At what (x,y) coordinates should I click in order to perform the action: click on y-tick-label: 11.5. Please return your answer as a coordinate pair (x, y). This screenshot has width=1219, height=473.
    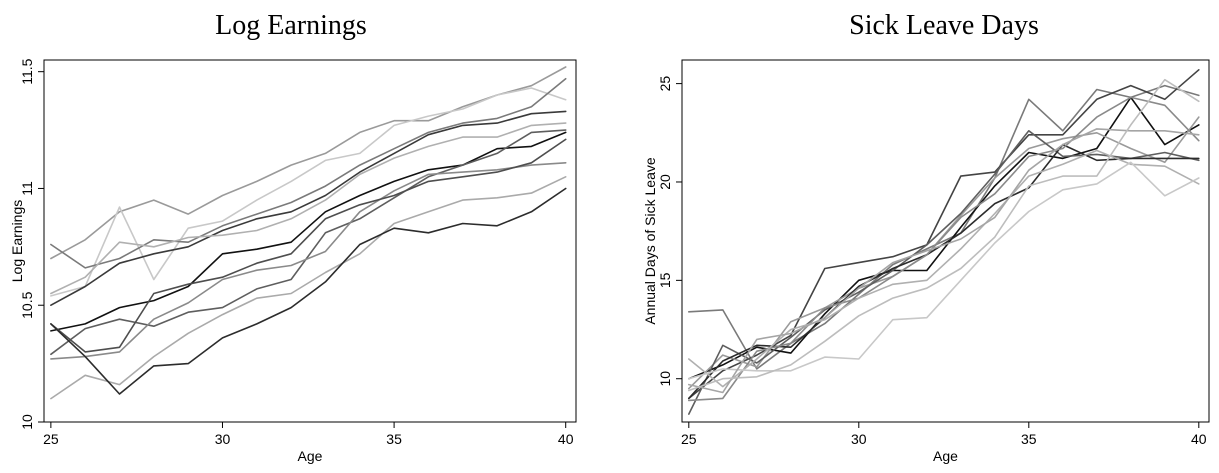
    Looking at the image, I should click on (27, 71).